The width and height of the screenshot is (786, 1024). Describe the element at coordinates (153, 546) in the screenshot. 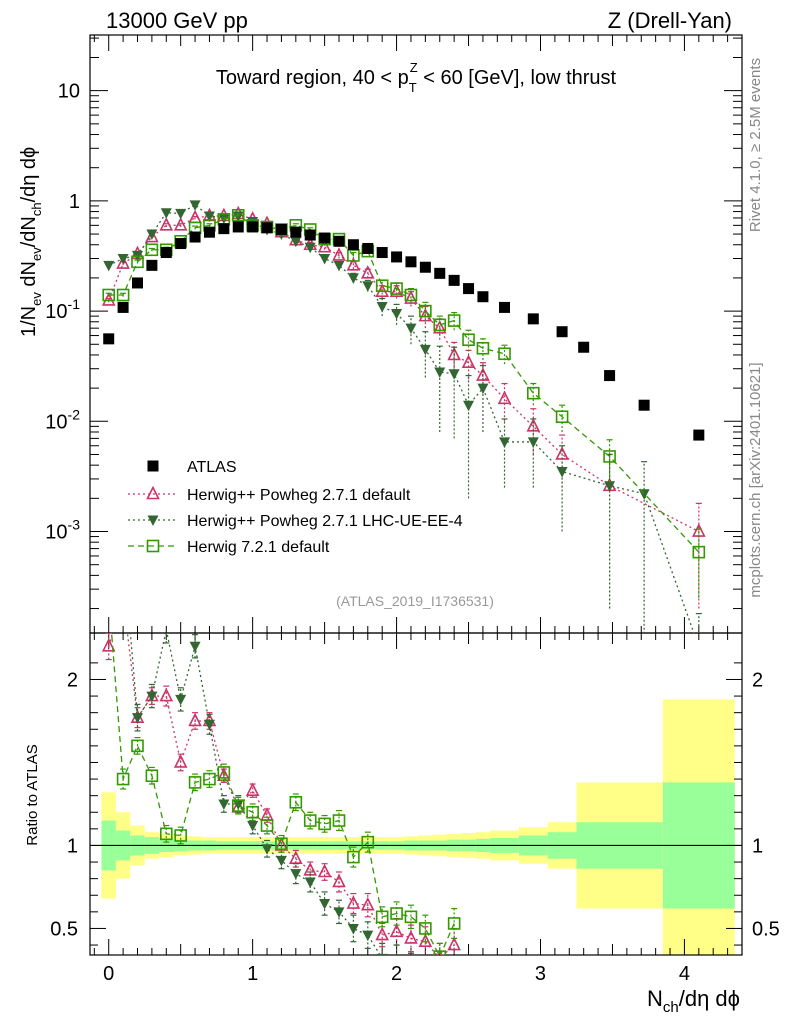

I see `legend-marker` at that location.